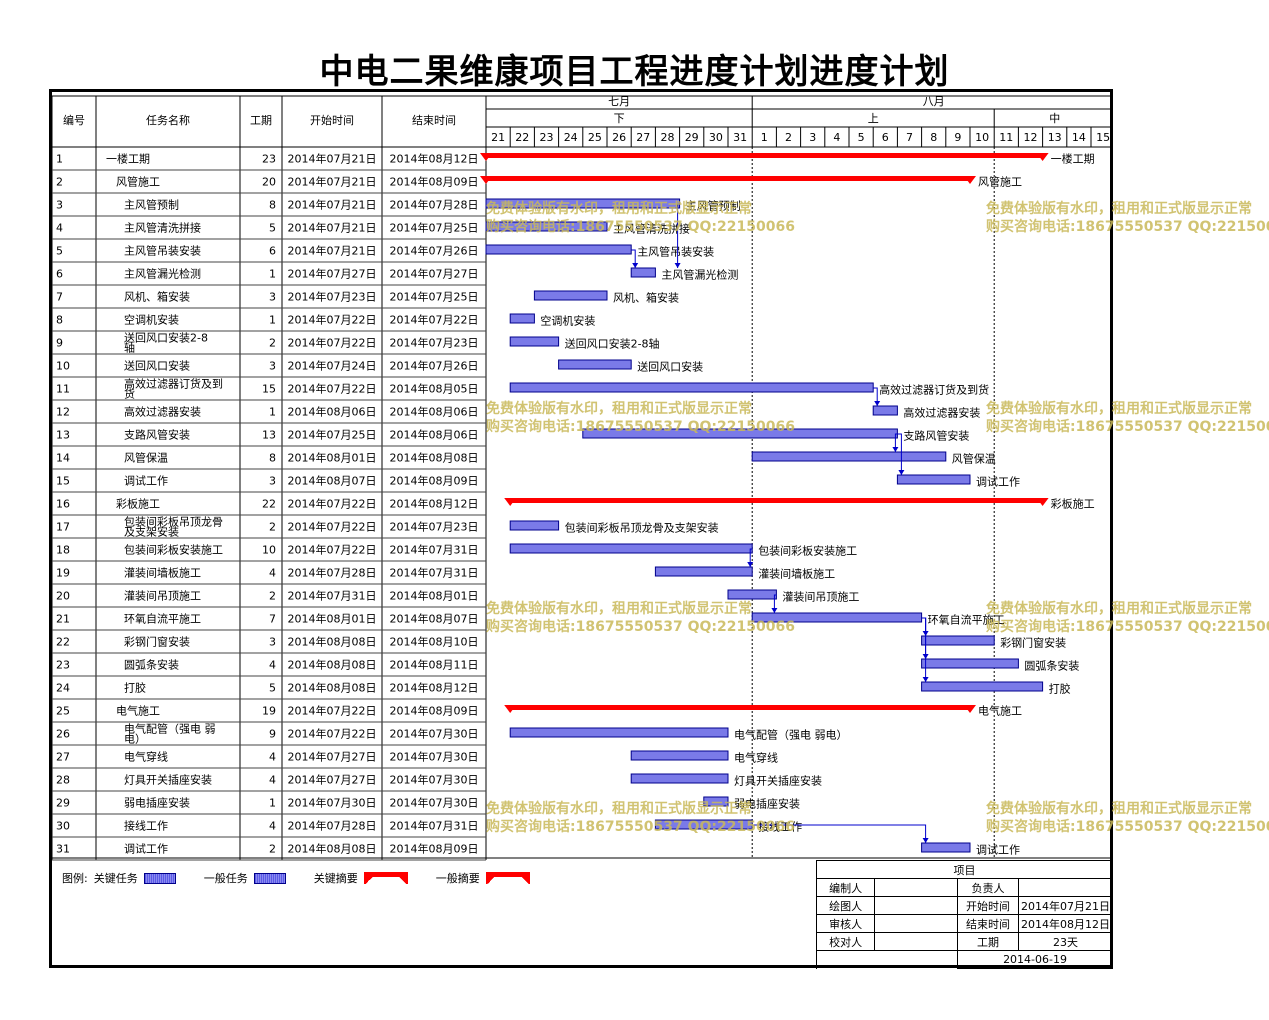 The height and width of the screenshot is (1020, 1269). Describe the element at coordinates (934, 101) in the screenshot. I see `month-label: 八月` at that location.